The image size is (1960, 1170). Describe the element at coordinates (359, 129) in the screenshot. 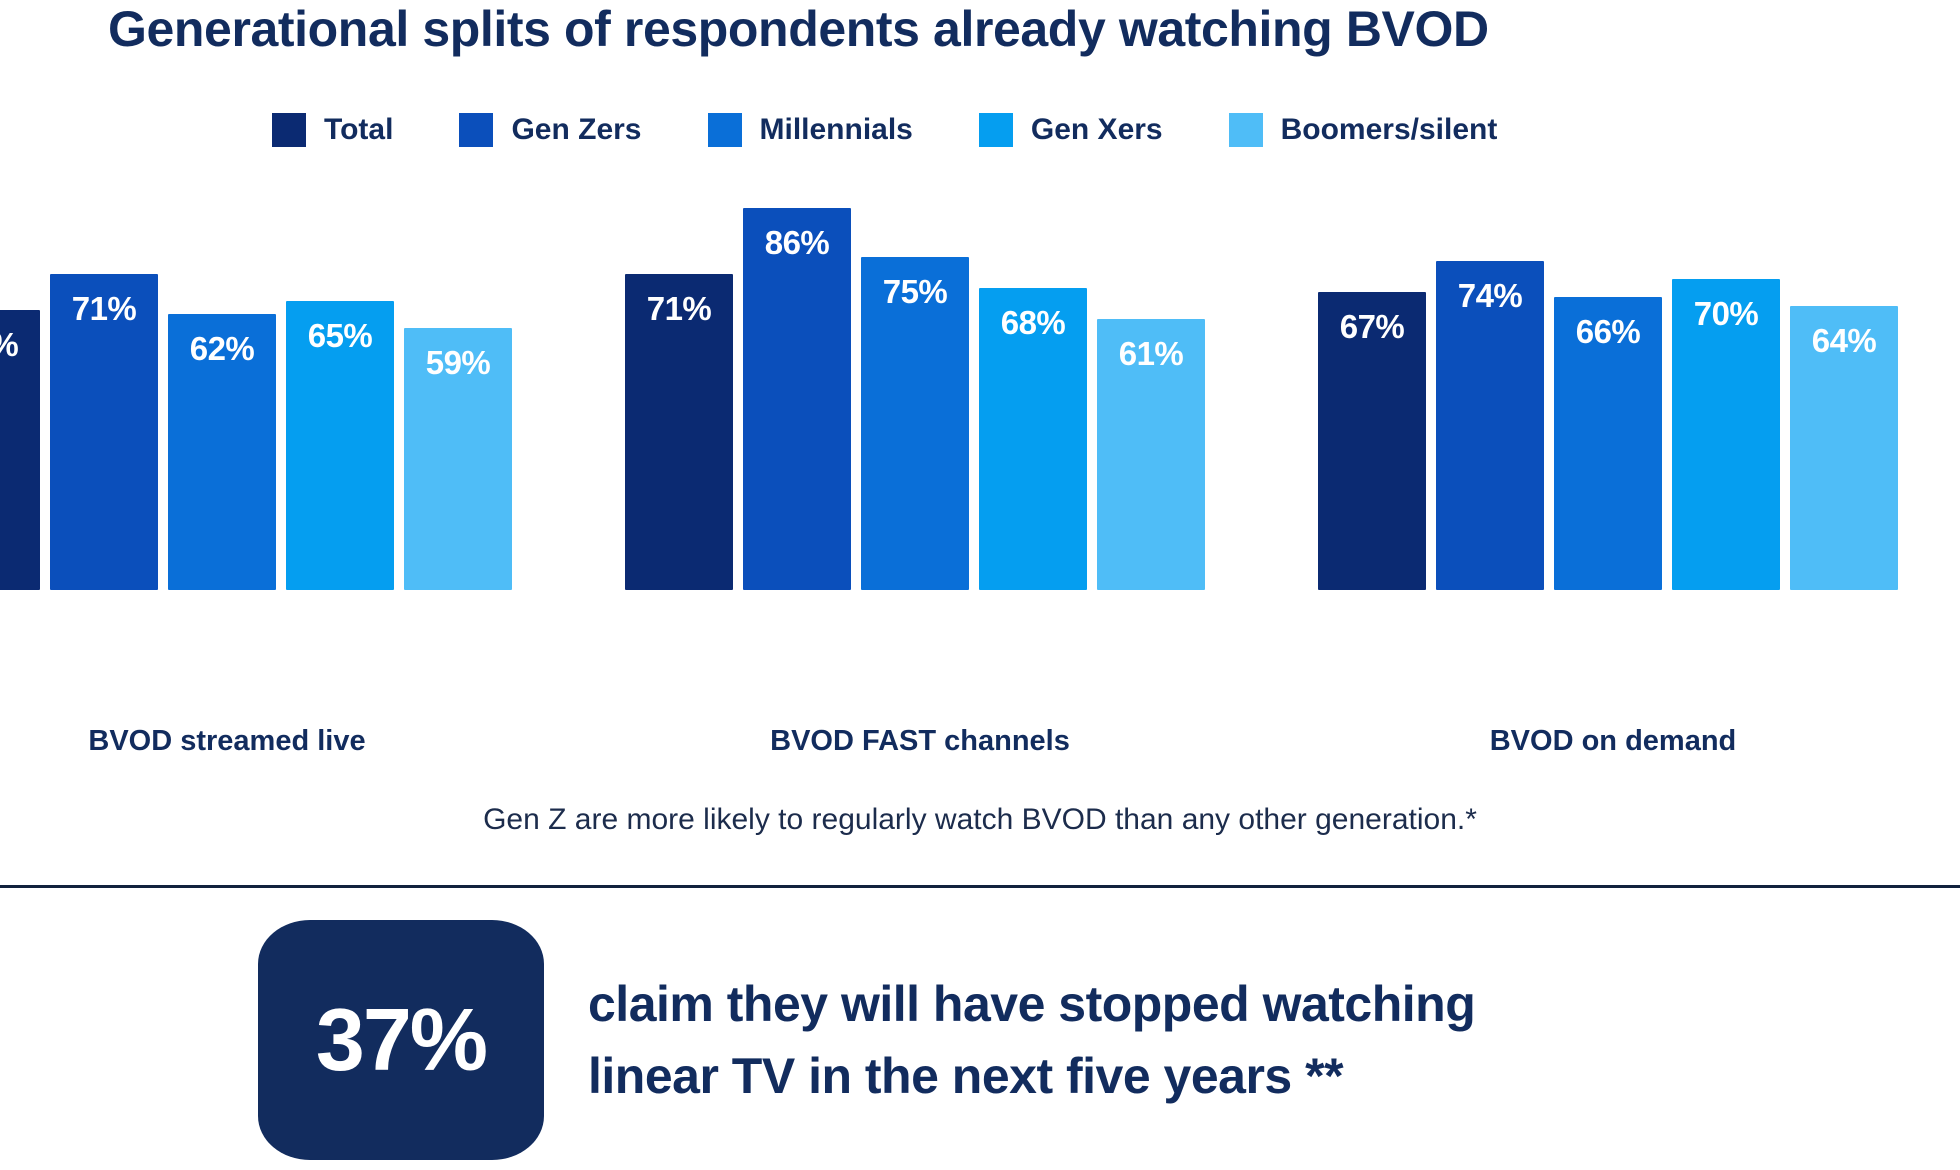

I see `legend-item-label: Total` at that location.